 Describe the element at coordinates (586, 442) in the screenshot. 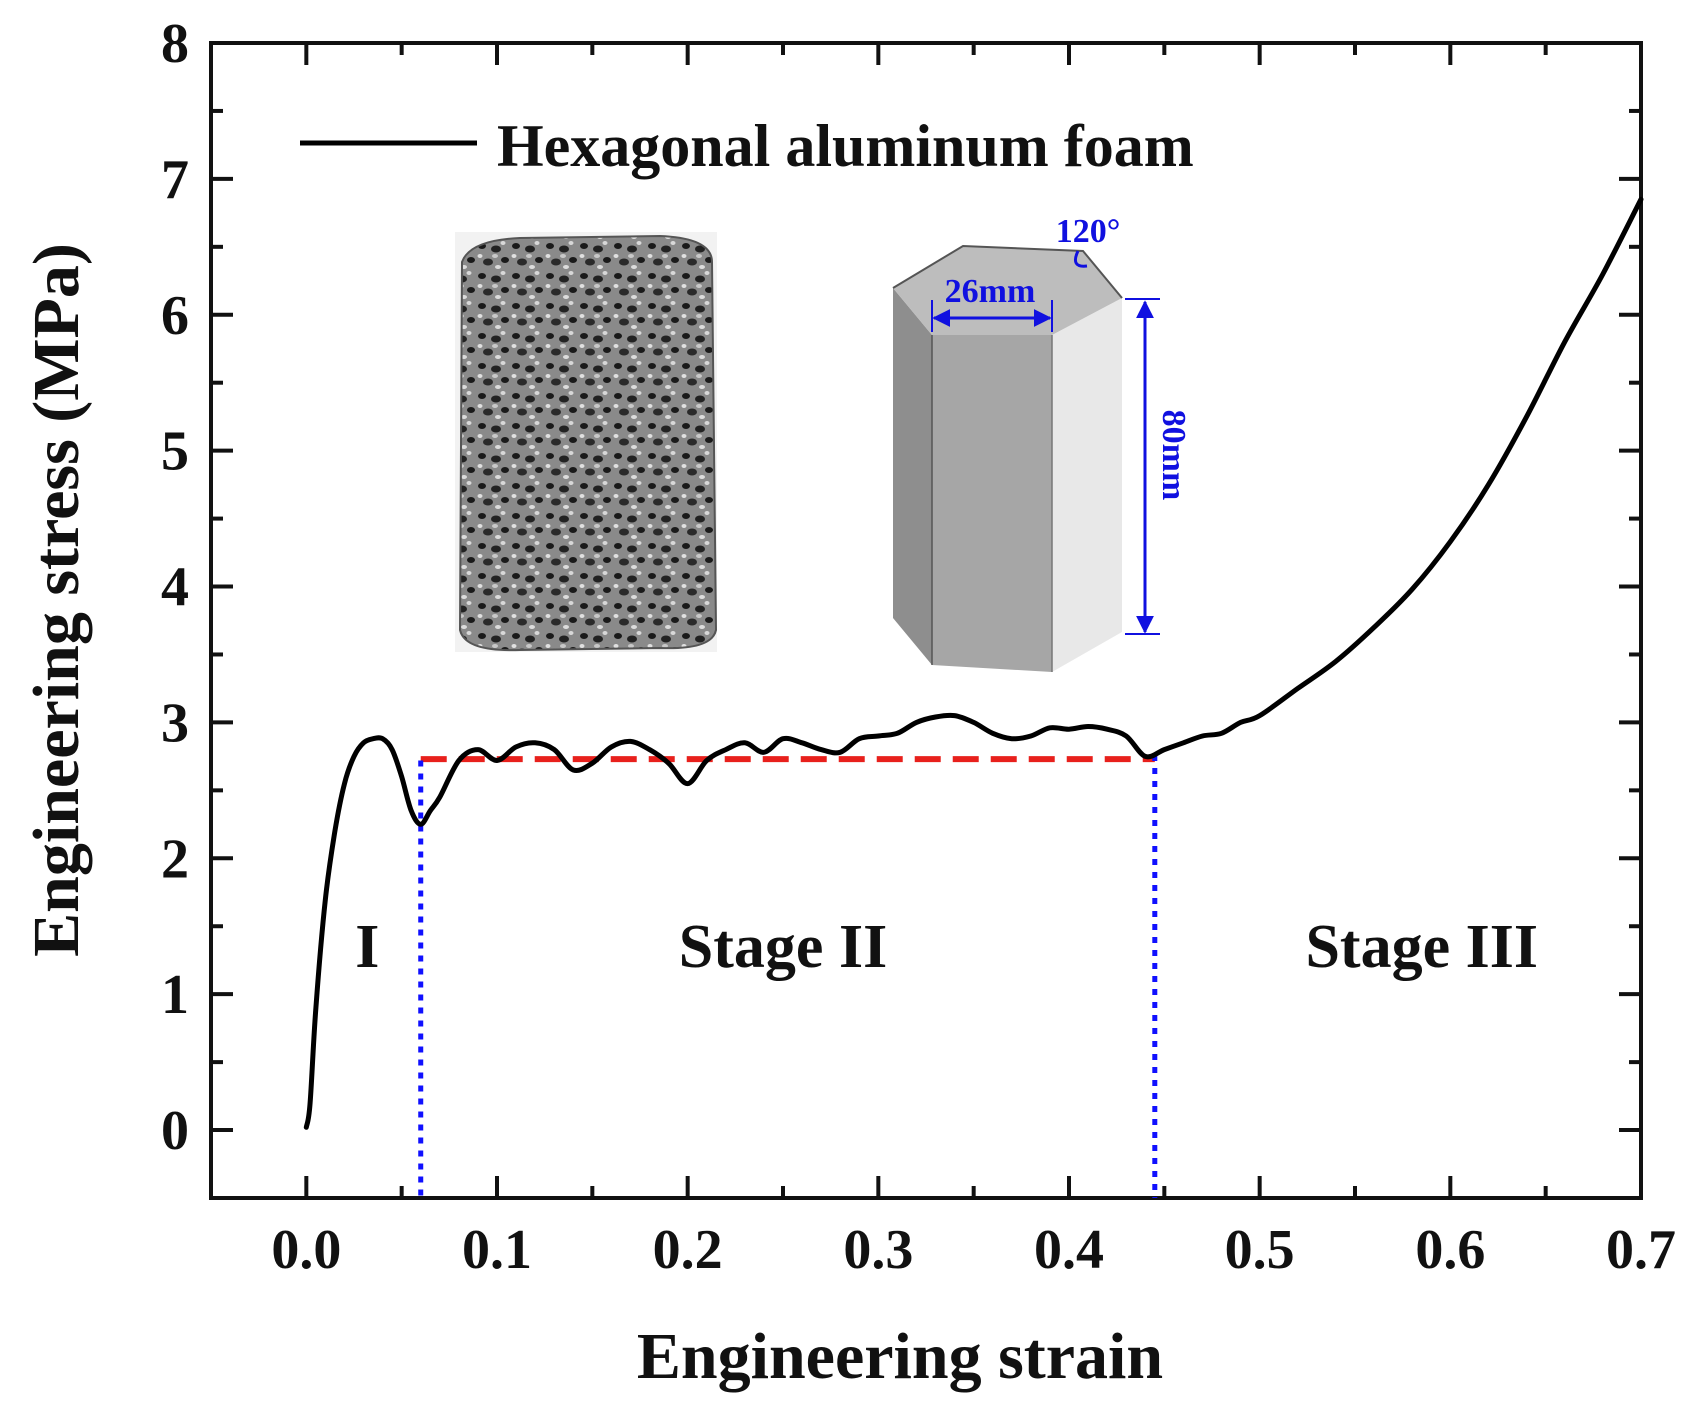

I see `foam-sample-photo` at that location.